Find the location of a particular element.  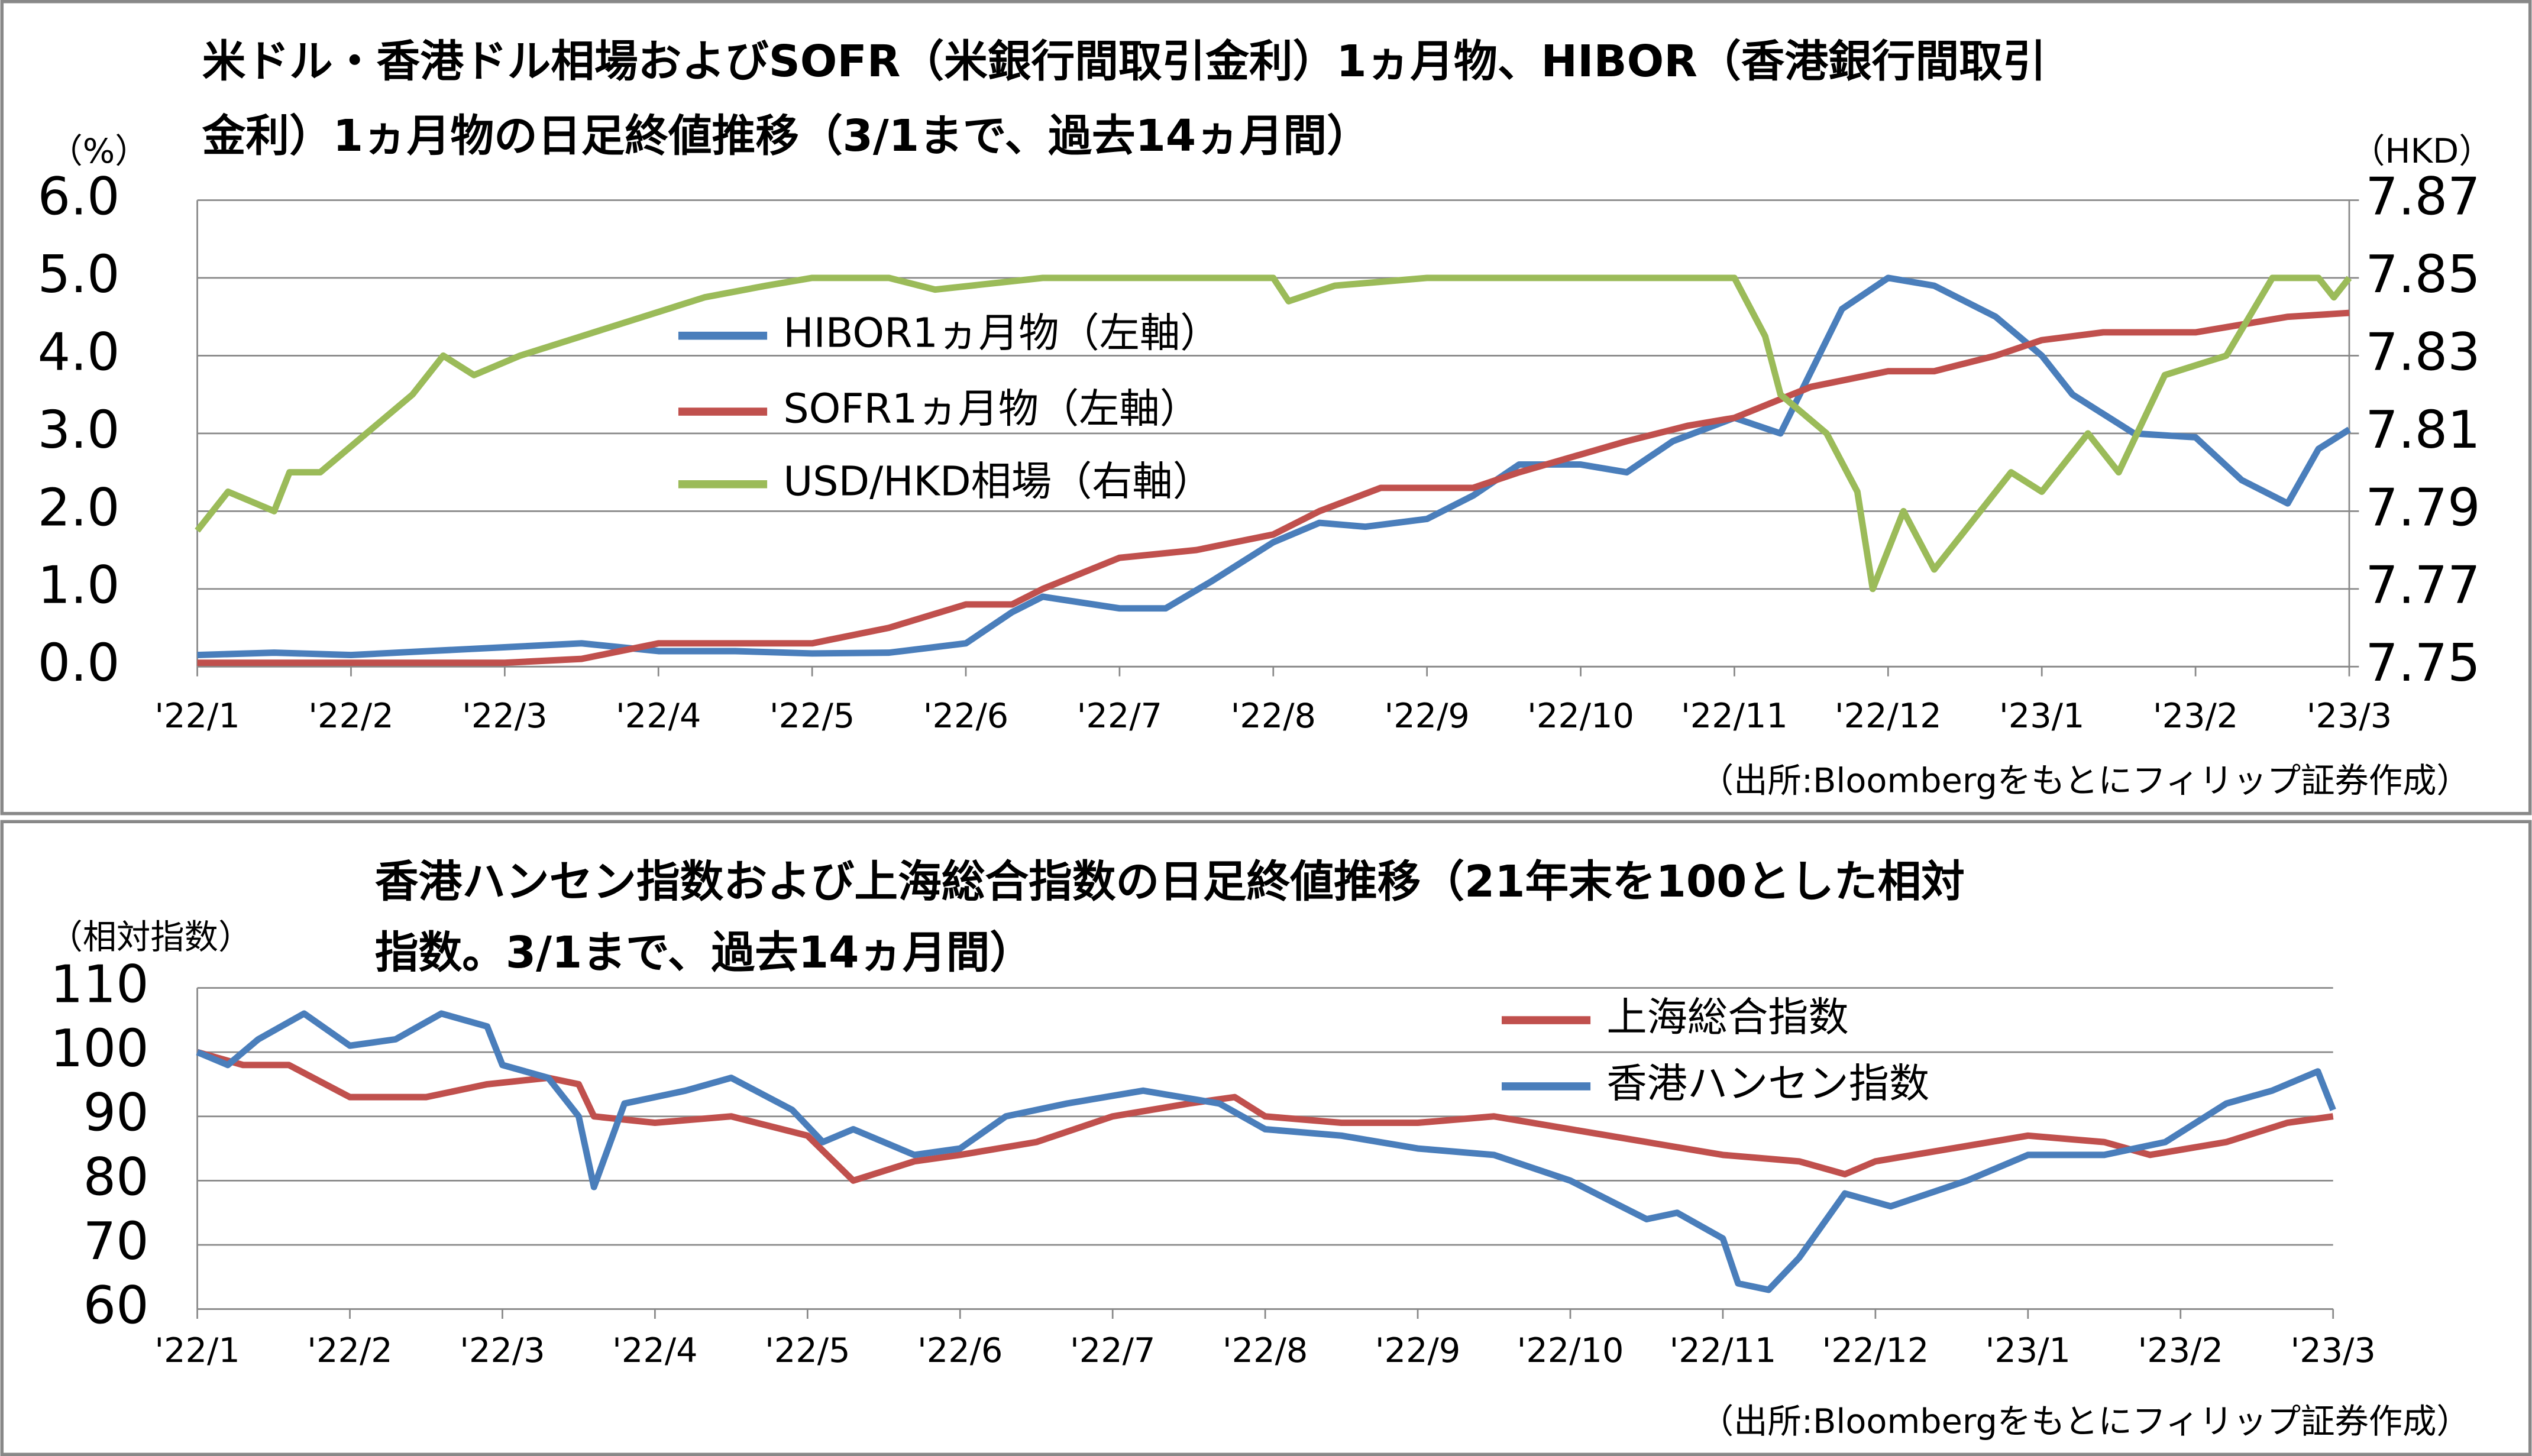

legend-label: USD/HKD相場（右軸） is located at coordinates (998, 482).